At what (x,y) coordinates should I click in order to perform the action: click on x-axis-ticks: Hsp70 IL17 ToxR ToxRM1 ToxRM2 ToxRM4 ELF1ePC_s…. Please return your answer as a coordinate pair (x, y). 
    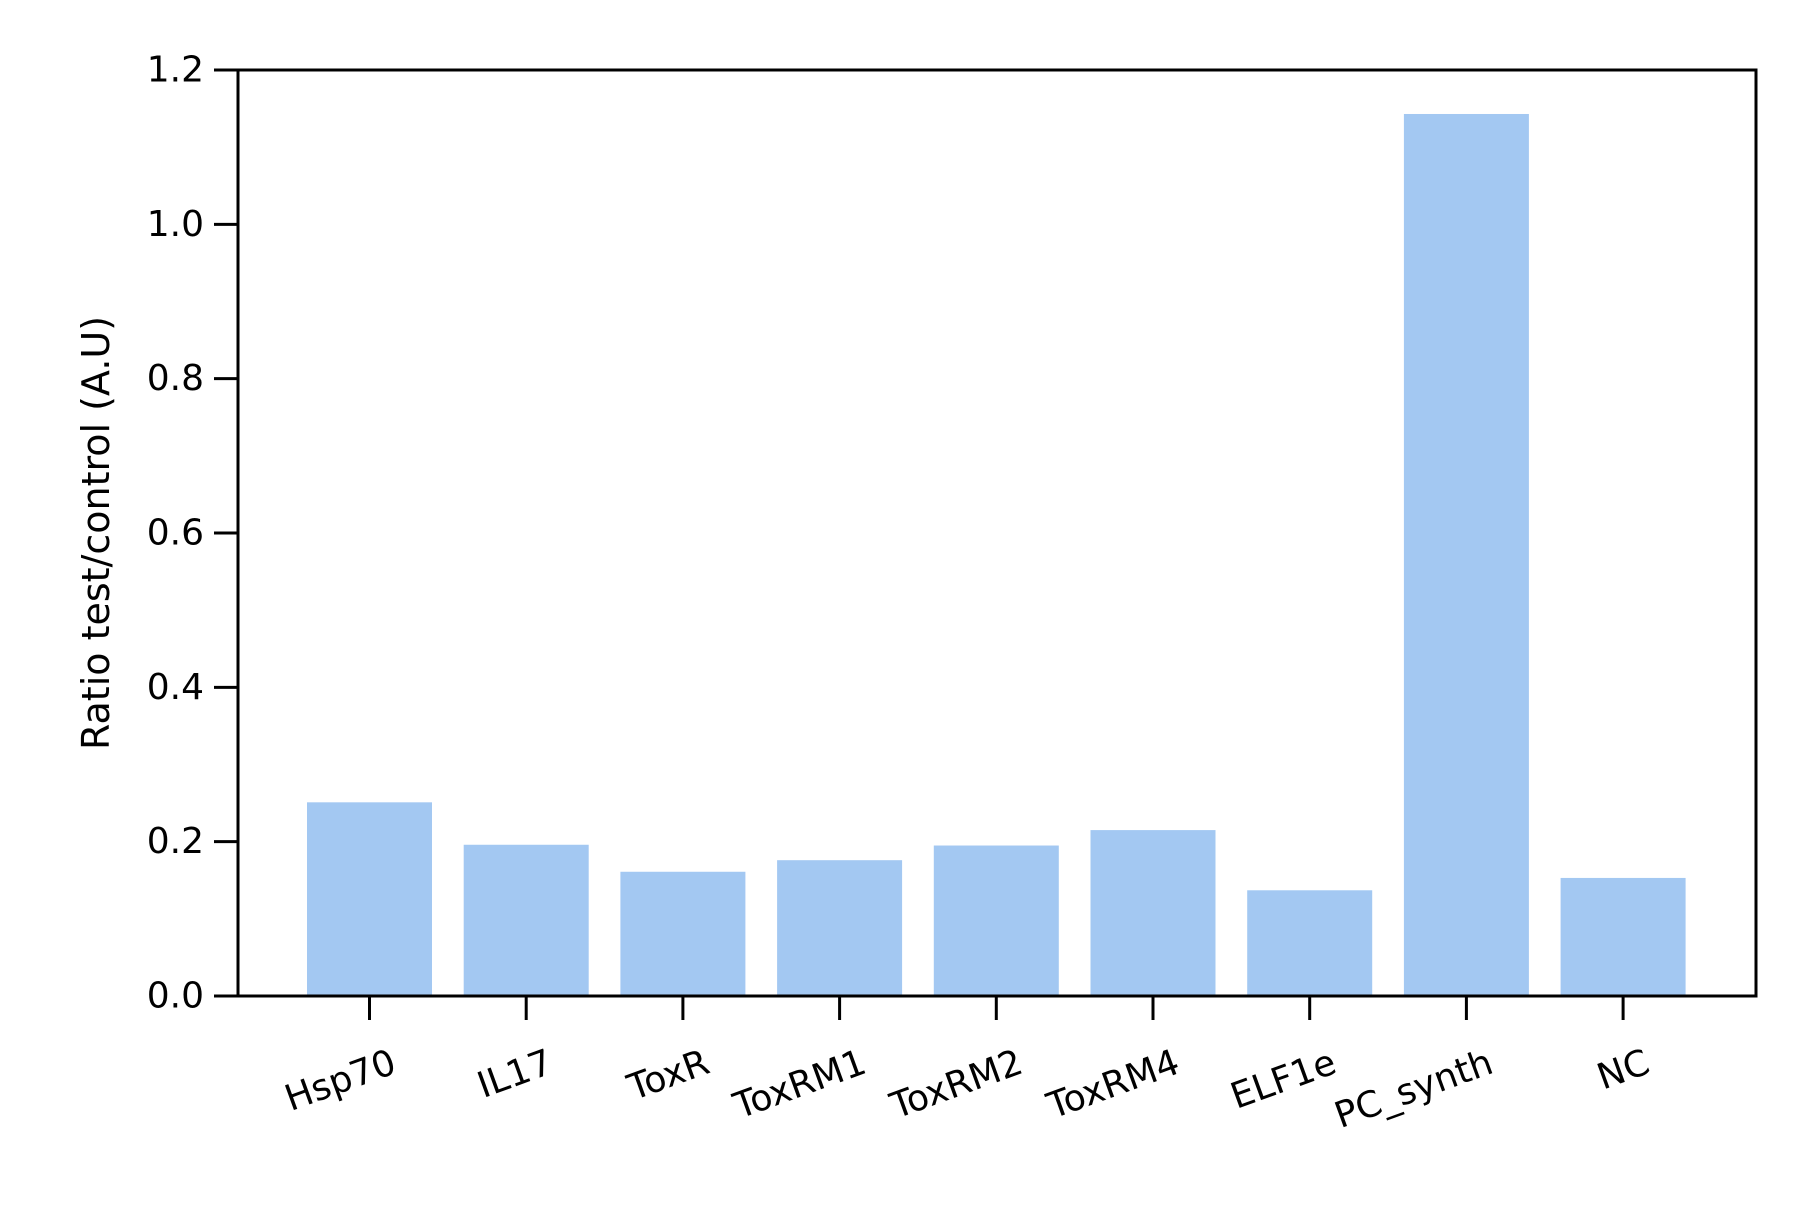
    Looking at the image, I should click on (967, 1066).